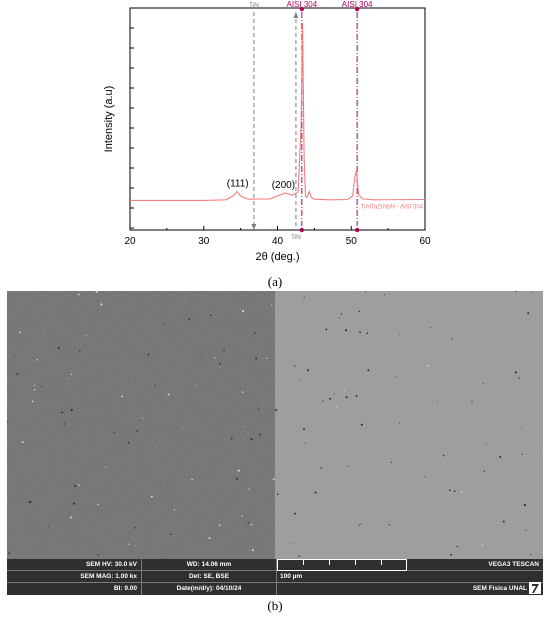 This screenshot has height=617, width=550. Describe the element at coordinates (275, 605) in the screenshot. I see `panel-label-b: (b)` at that location.